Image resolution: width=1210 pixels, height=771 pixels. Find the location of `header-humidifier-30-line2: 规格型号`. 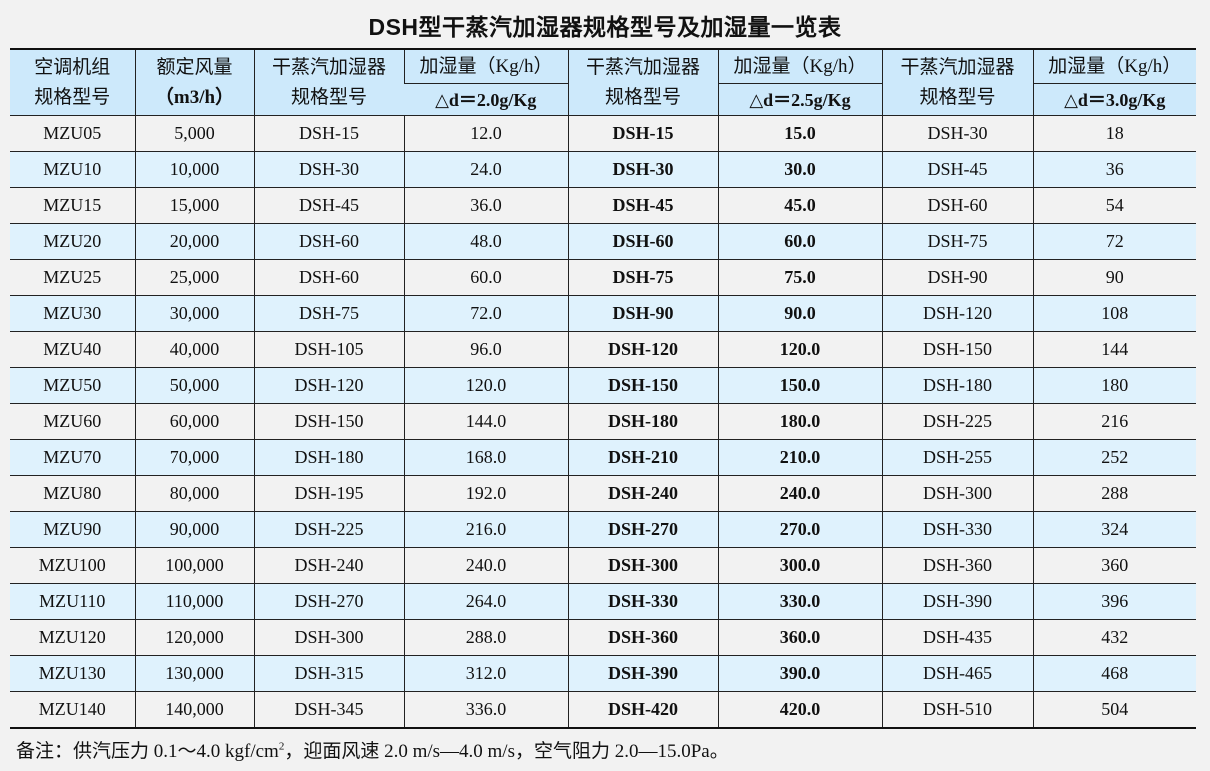

header-humidifier-30-line2: 规格型号 is located at coordinates (957, 97).